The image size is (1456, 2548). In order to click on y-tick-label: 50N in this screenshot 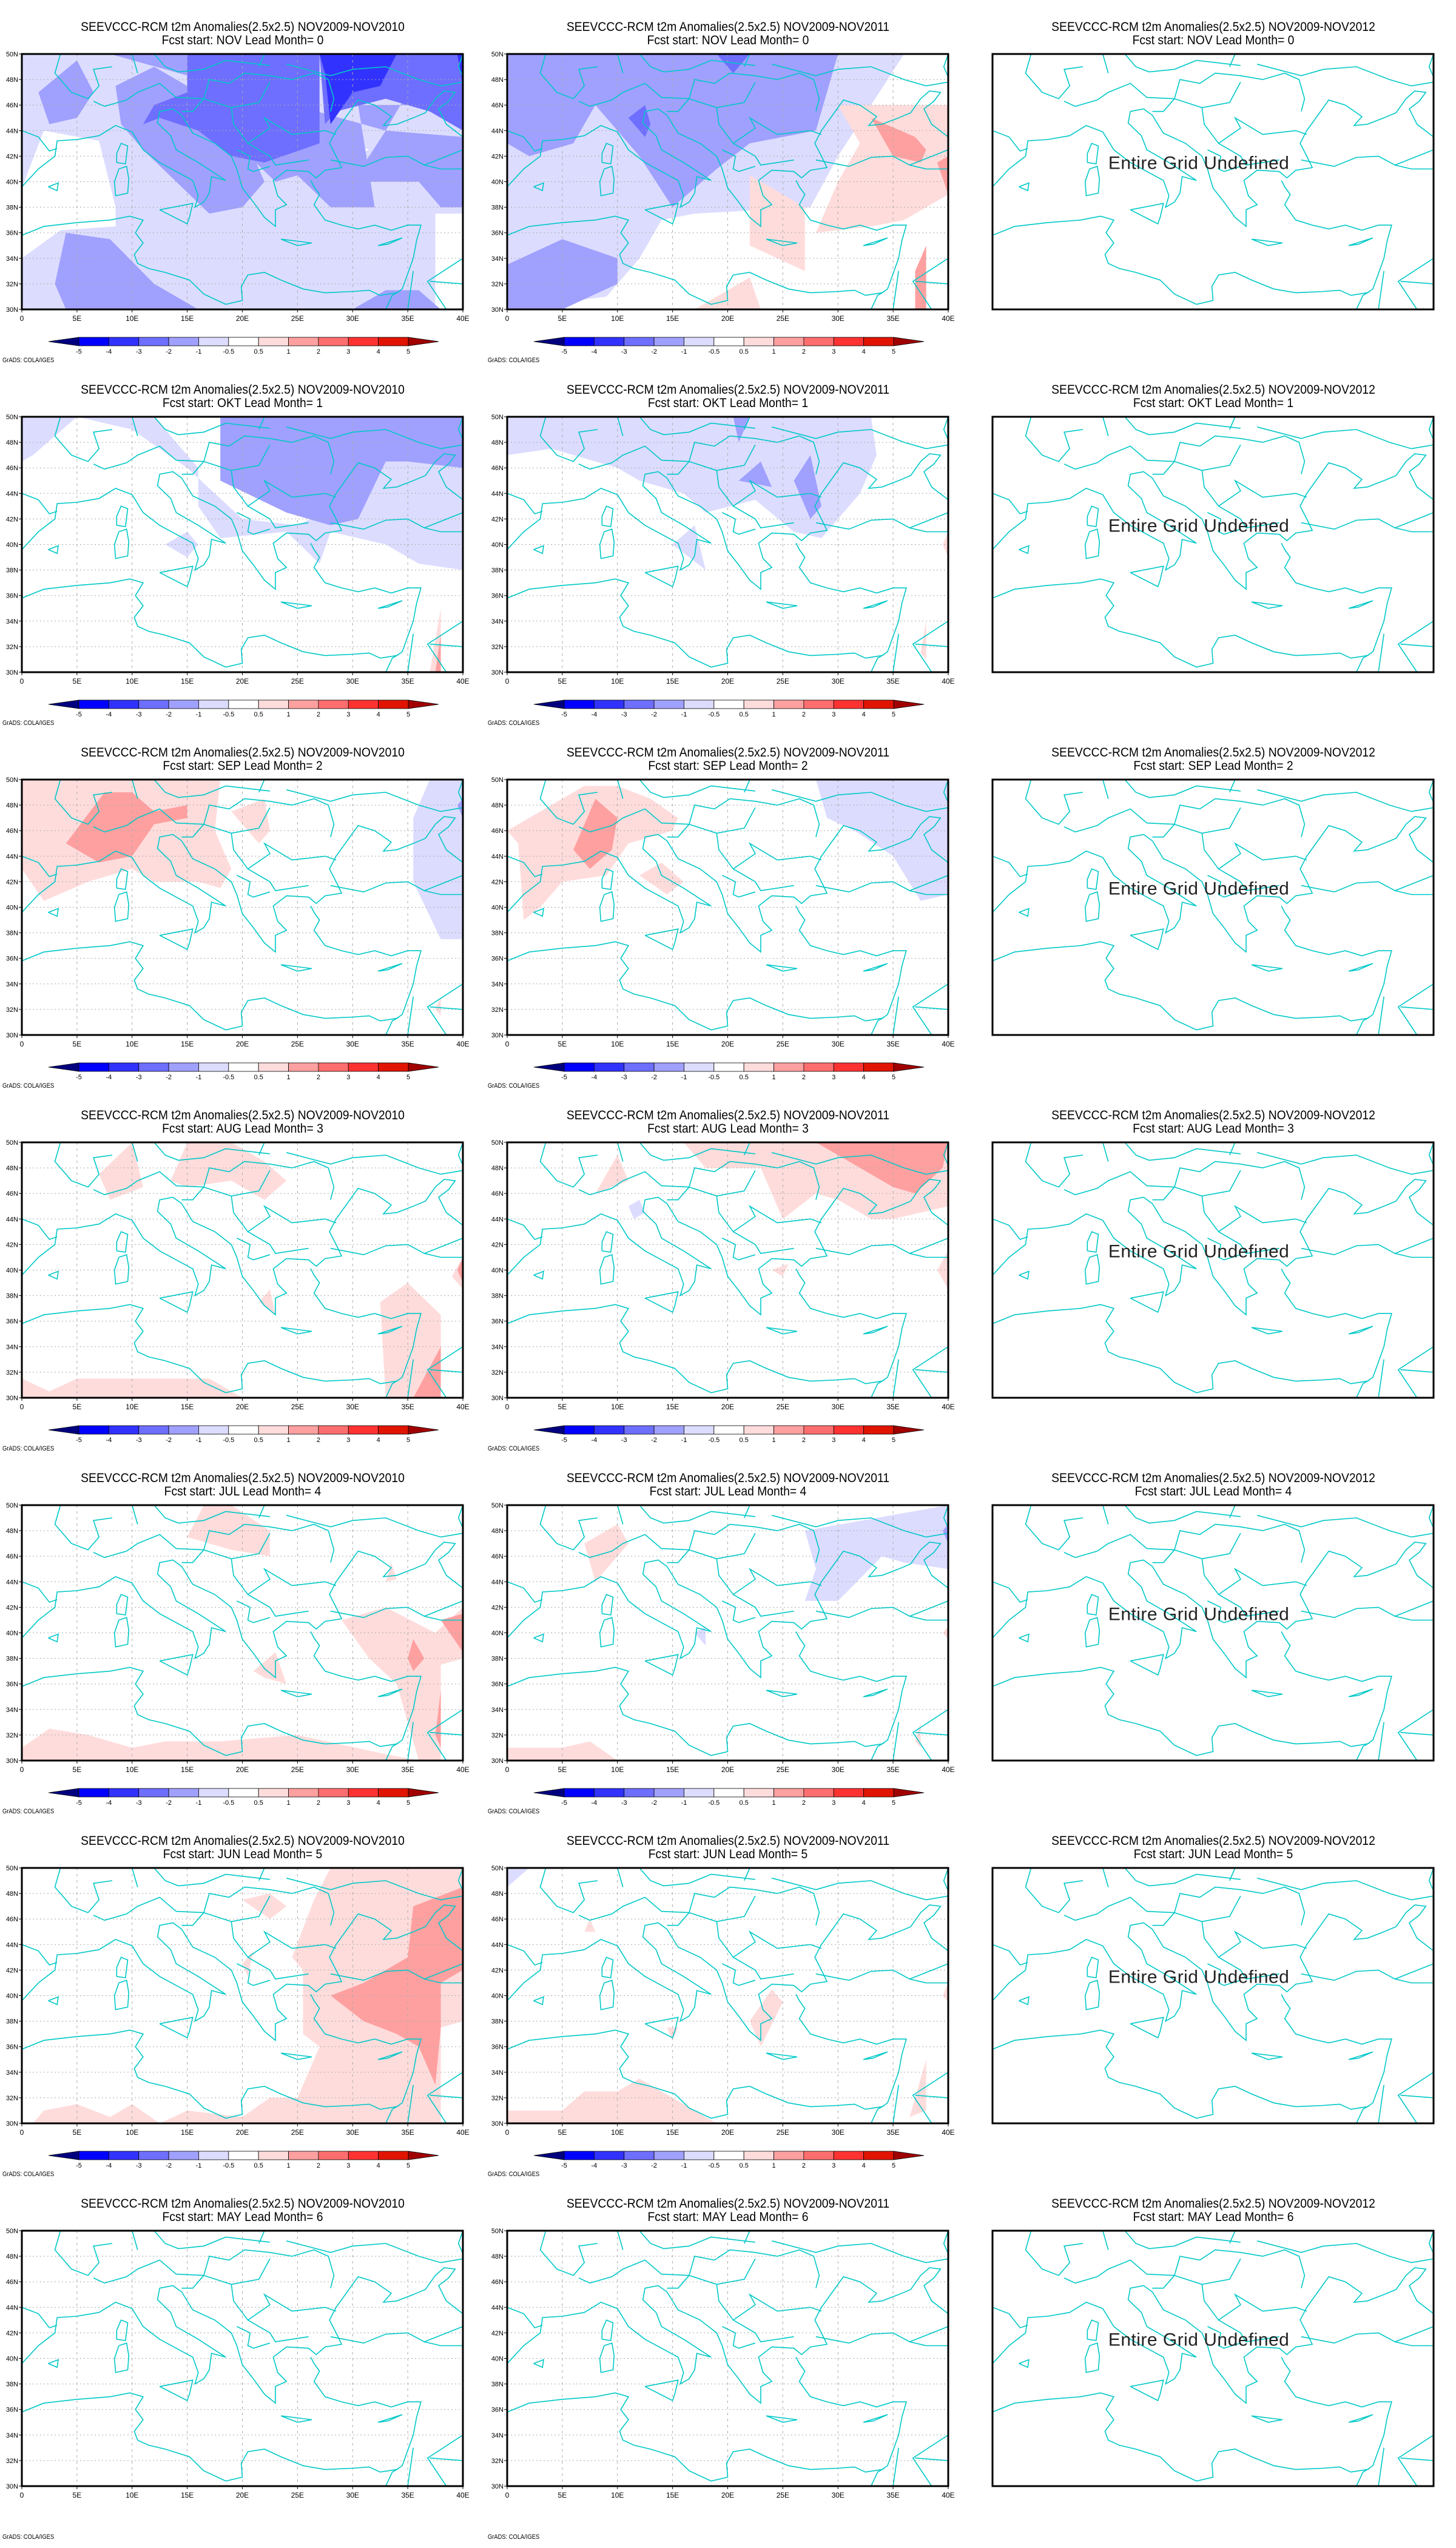, I will do `click(12, 780)`.